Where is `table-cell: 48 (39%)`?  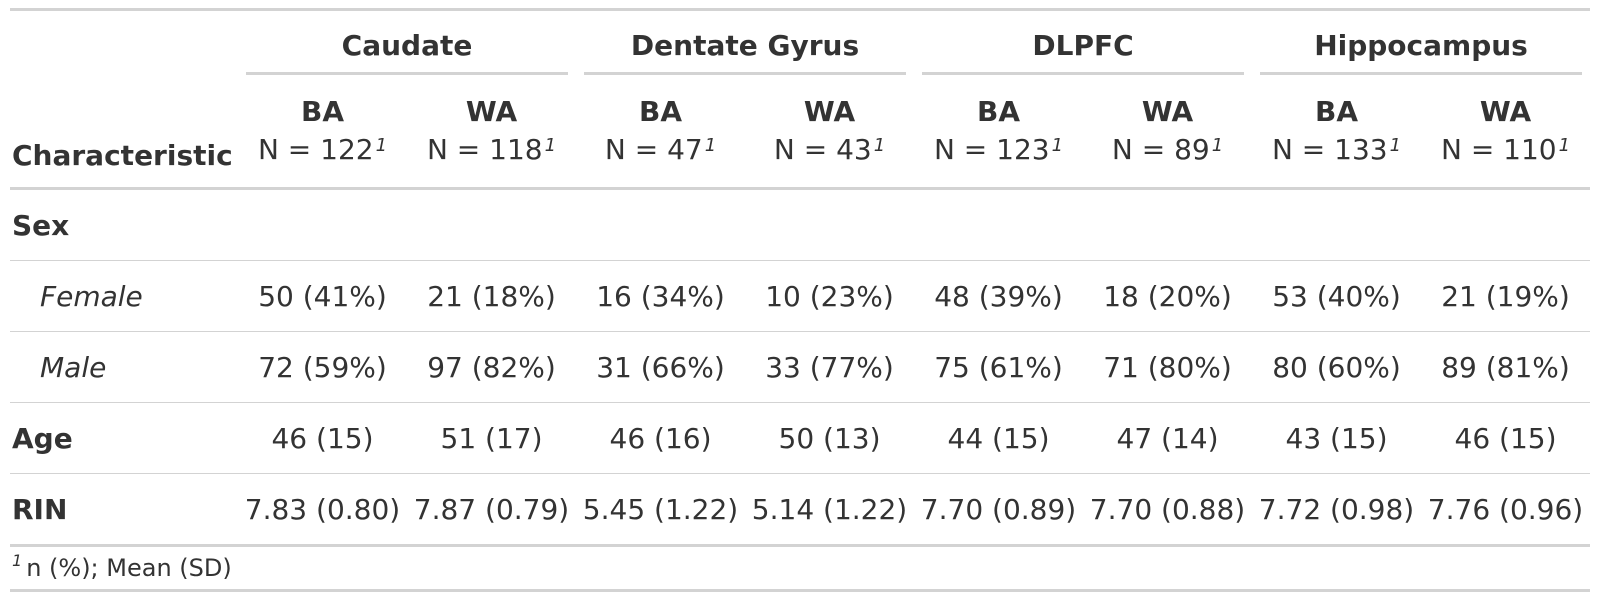
table-cell: 48 (39%) is located at coordinates (999, 296).